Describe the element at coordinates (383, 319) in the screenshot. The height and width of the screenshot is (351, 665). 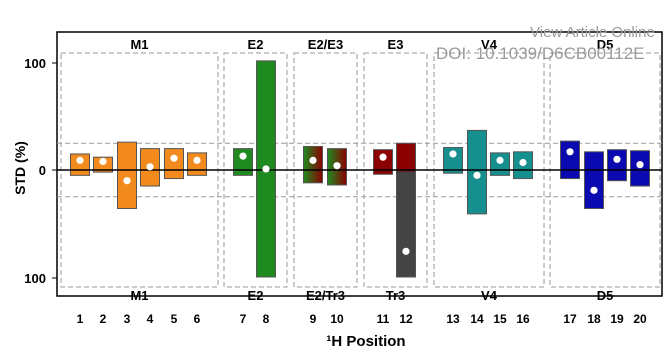
I see `x-tick-label: 11` at that location.